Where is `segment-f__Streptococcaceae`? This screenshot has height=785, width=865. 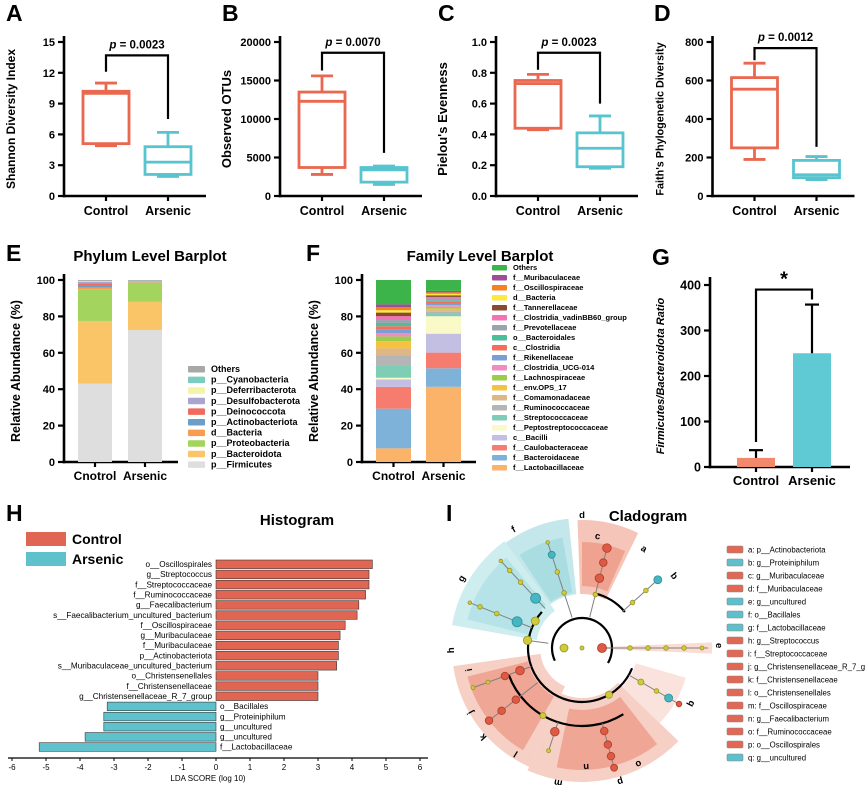 segment-f__Streptococcaceae is located at coordinates (443, 315).